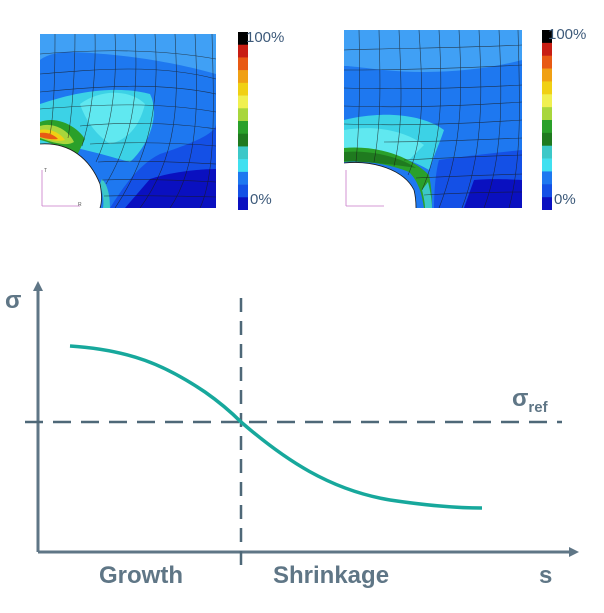  I want to click on fe-mini-axis-horizontal: R, so click(80, 205).